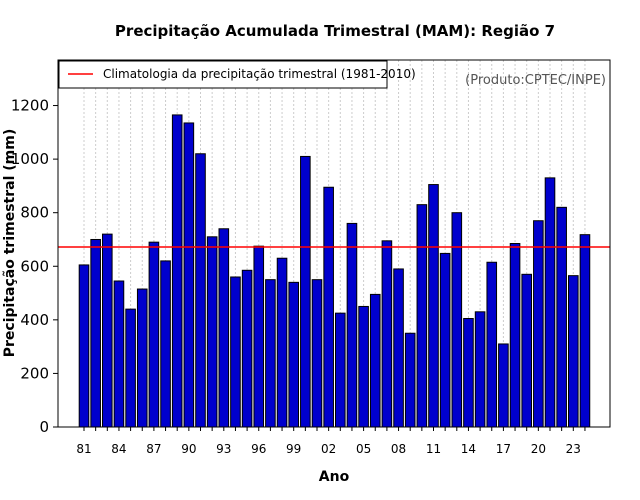 This screenshot has height=500, width=640. What do you see at coordinates (224, 328) in the screenshot?
I see `bar-1993` at bounding box center [224, 328].